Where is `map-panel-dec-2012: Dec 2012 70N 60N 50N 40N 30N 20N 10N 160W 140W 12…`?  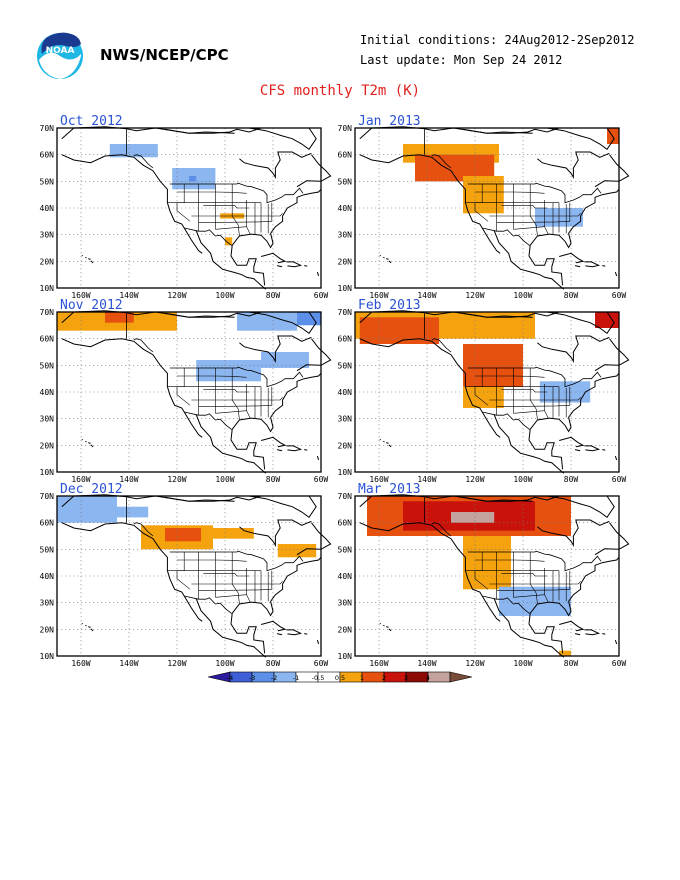 map-panel-dec-2012: Dec 2012 70N 60N 50N 40N 30N 20N 10N 160W 140W 12… is located at coordinates (186, 575).